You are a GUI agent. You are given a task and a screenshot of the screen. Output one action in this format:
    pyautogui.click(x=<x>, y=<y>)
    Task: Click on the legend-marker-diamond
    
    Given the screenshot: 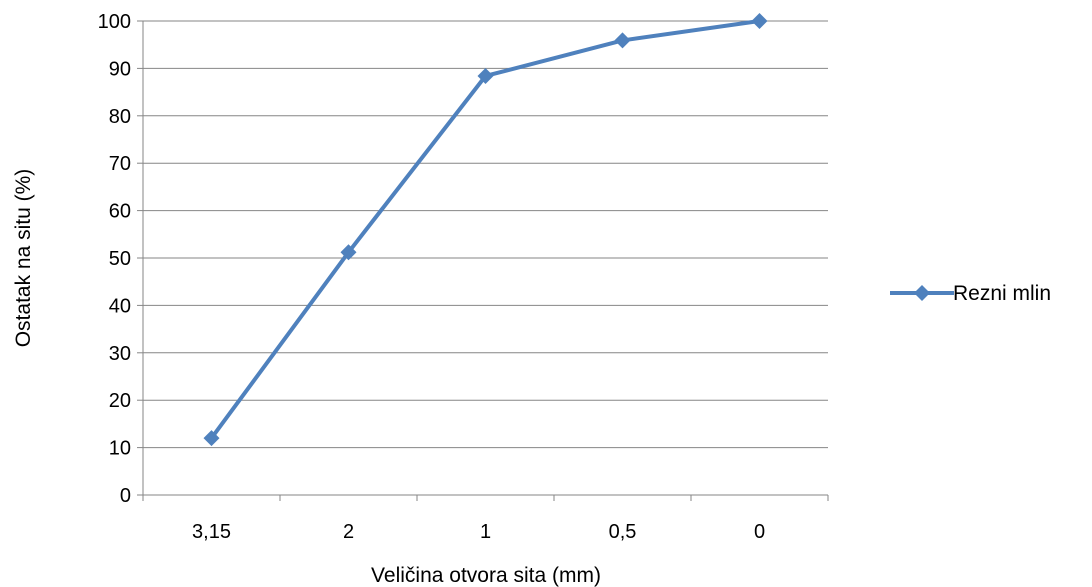 What is the action you would take?
    pyautogui.click(x=922, y=293)
    